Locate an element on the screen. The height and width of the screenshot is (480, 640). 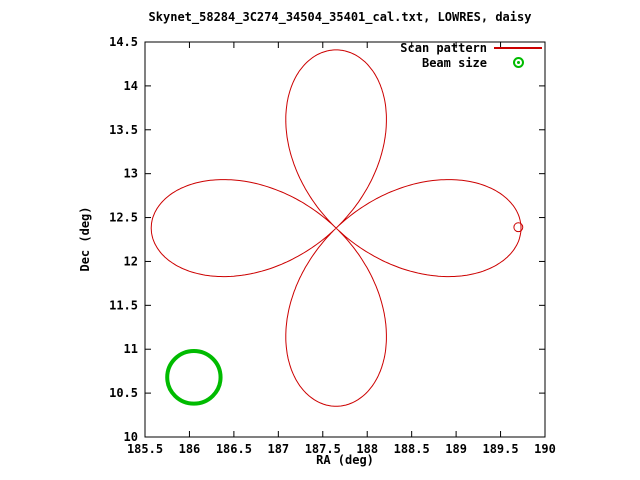
beam-marker-icon is located at coordinates (518, 62).